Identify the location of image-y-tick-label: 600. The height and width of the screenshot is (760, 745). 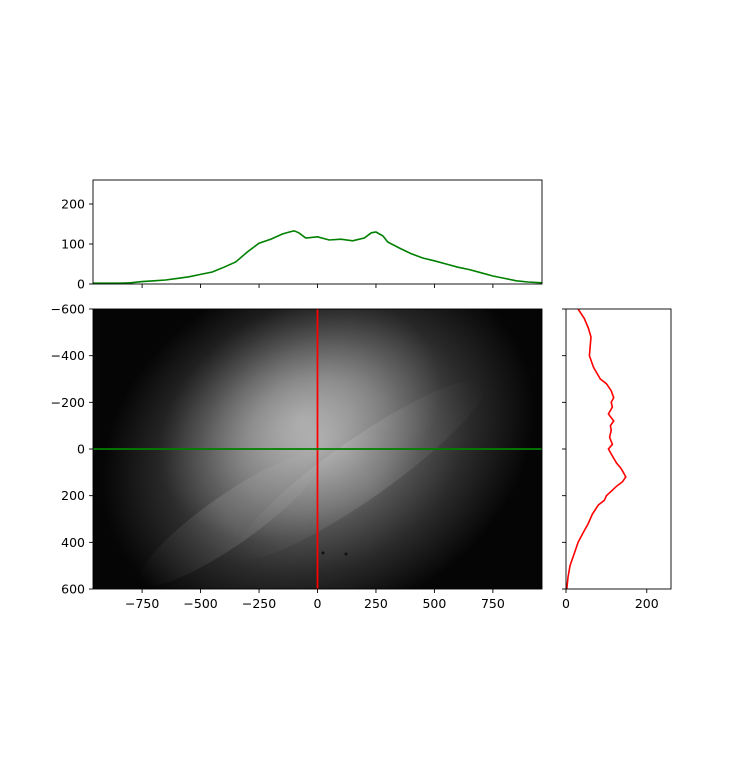
(73, 589).